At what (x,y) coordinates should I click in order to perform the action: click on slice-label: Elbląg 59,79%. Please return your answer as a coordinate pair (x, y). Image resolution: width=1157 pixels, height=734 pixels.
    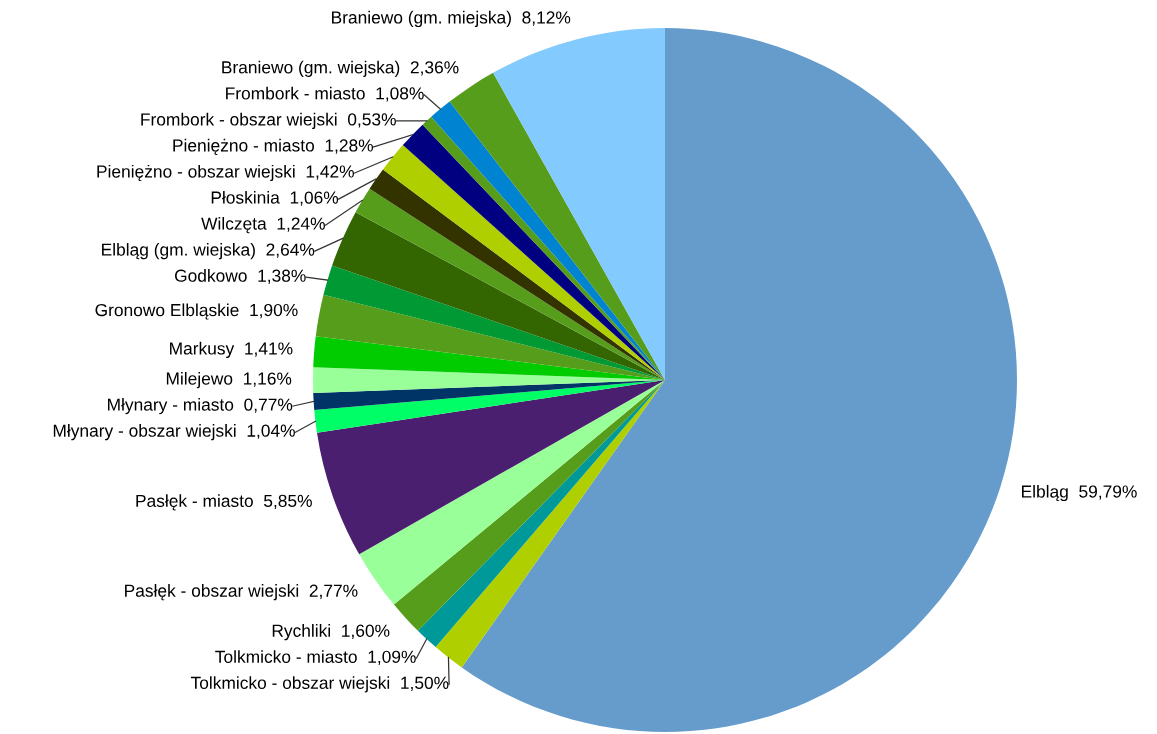
    Looking at the image, I should click on (1079, 493).